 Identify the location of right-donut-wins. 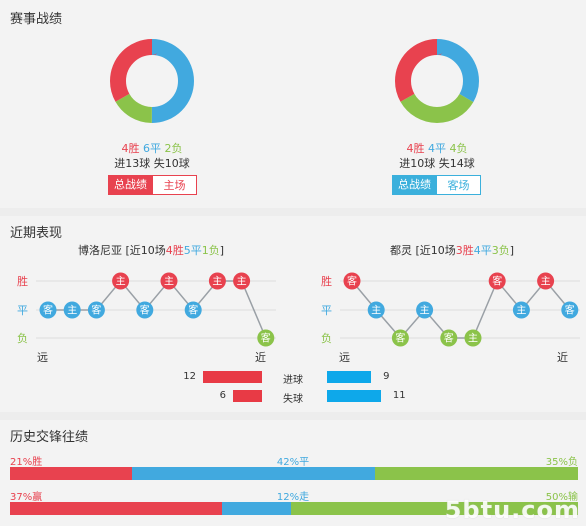
(437, 81).